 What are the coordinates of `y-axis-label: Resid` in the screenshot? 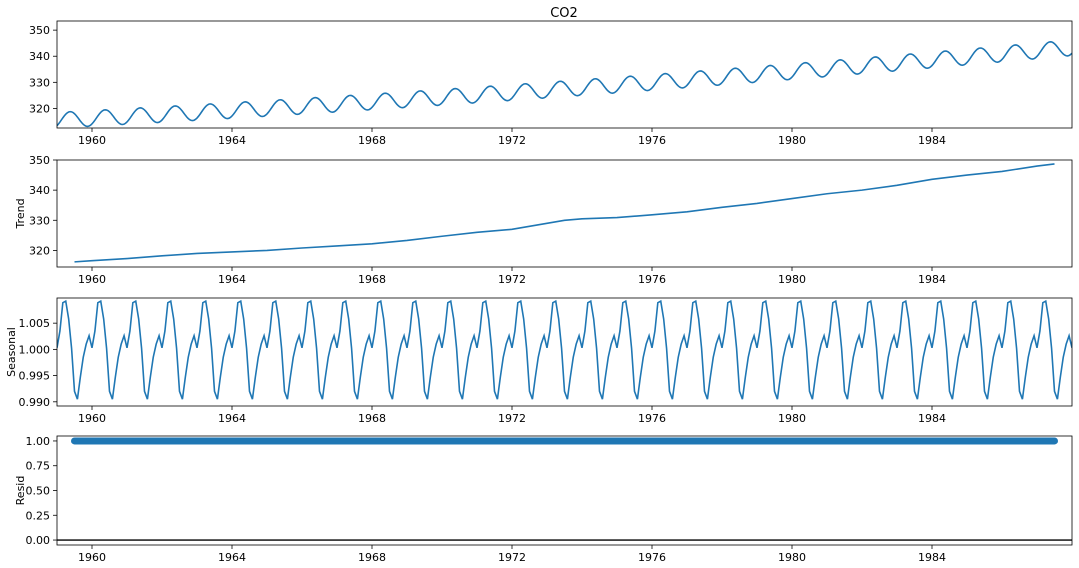 It's located at (20, 491).